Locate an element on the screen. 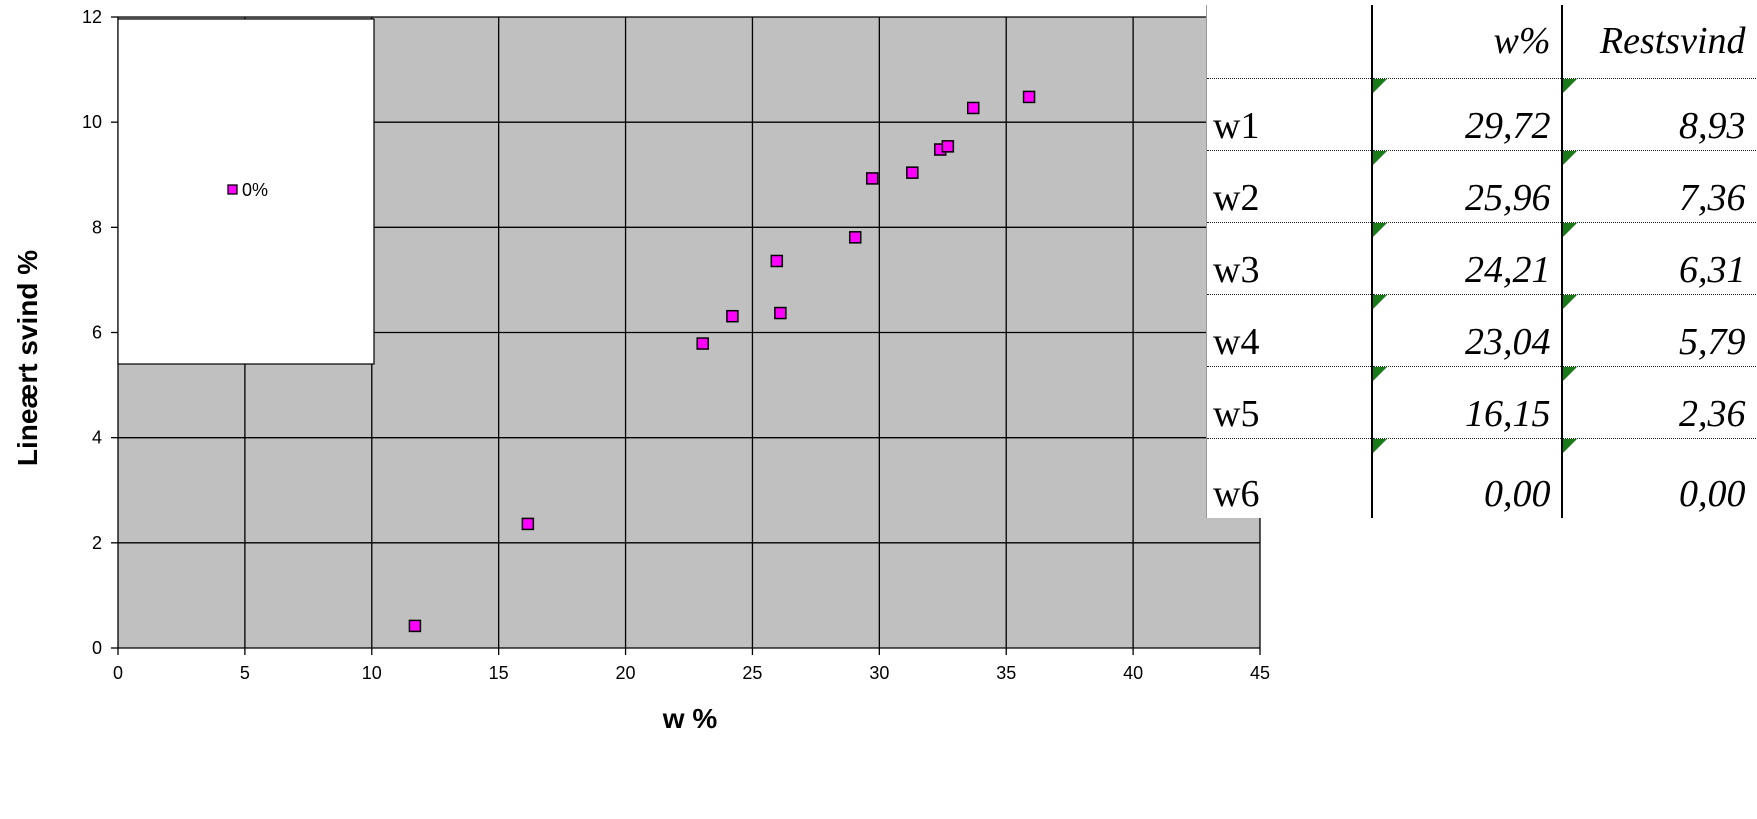 This screenshot has width=1757, height=819. y-tick-label: 2 is located at coordinates (97, 543).